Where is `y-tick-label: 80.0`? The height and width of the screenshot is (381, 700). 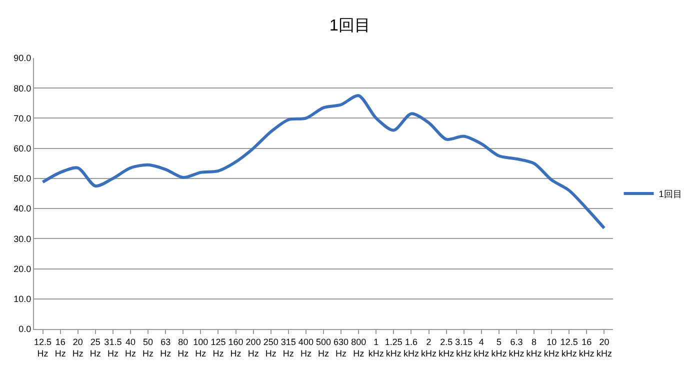 y-tick-label: 80.0 is located at coordinates (23, 88).